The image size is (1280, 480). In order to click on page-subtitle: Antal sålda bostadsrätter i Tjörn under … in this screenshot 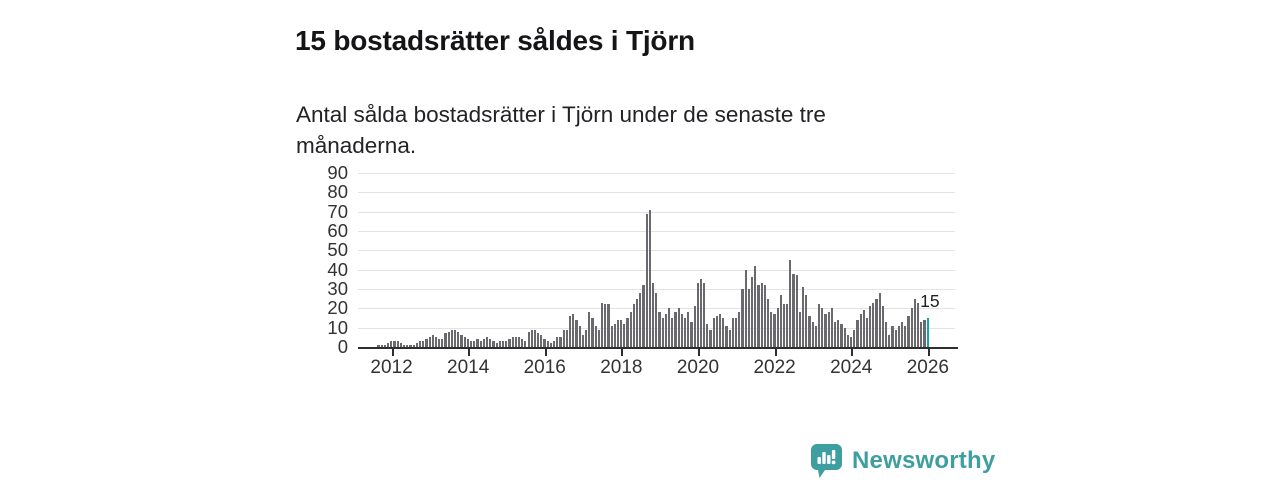, I will do `click(561, 129)`.